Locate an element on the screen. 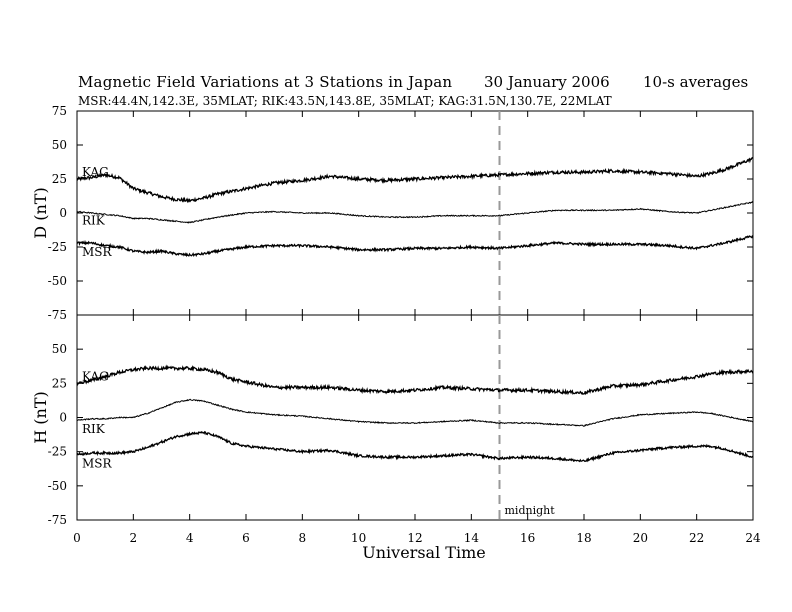 The width and height of the screenshot is (792, 612). y-axis-label: D (nT) is located at coordinates (40, 212).